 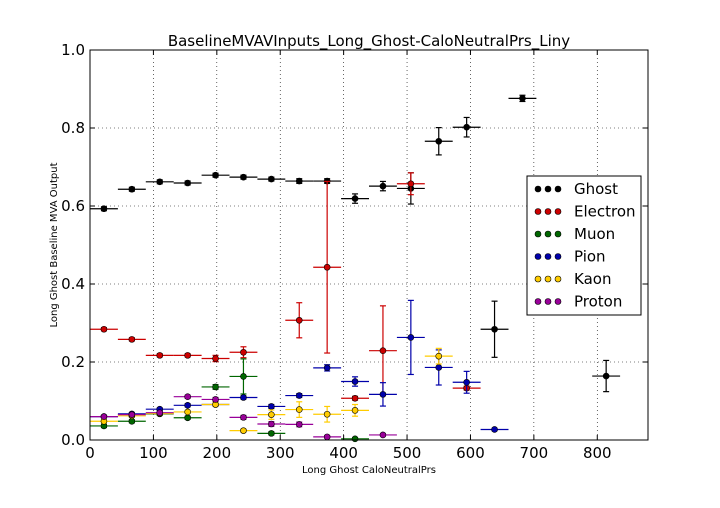 I want to click on series-proton, so click(x=243, y=417).